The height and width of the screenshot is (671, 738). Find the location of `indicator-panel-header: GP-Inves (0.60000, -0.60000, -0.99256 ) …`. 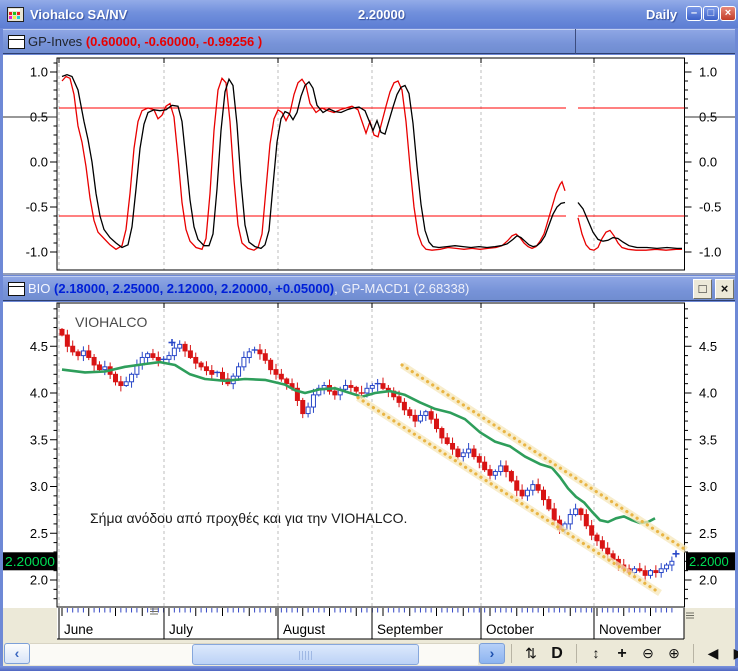

indicator-panel-header: GP-Inves (0.60000, -0.60000, -0.99256 ) … is located at coordinates (369, 55).